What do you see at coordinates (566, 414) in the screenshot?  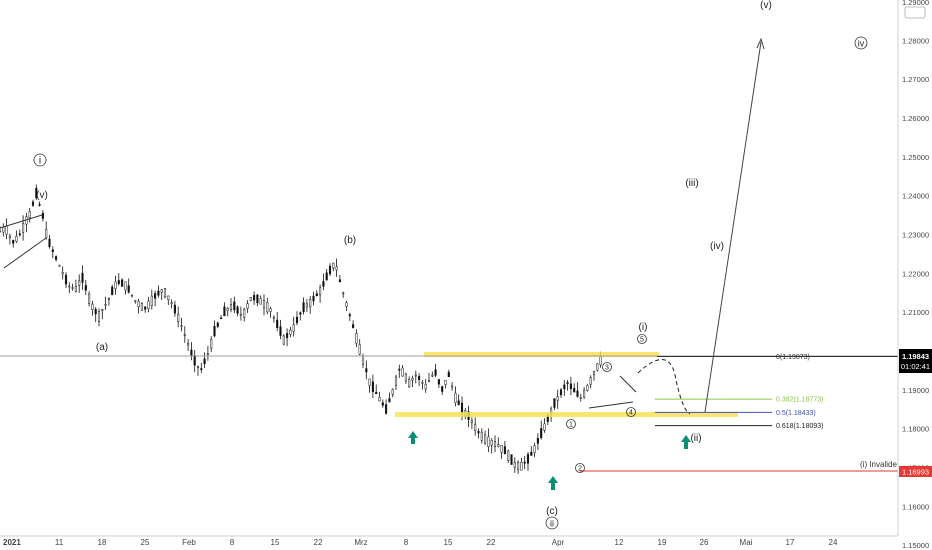 I see `support-zone` at bounding box center [566, 414].